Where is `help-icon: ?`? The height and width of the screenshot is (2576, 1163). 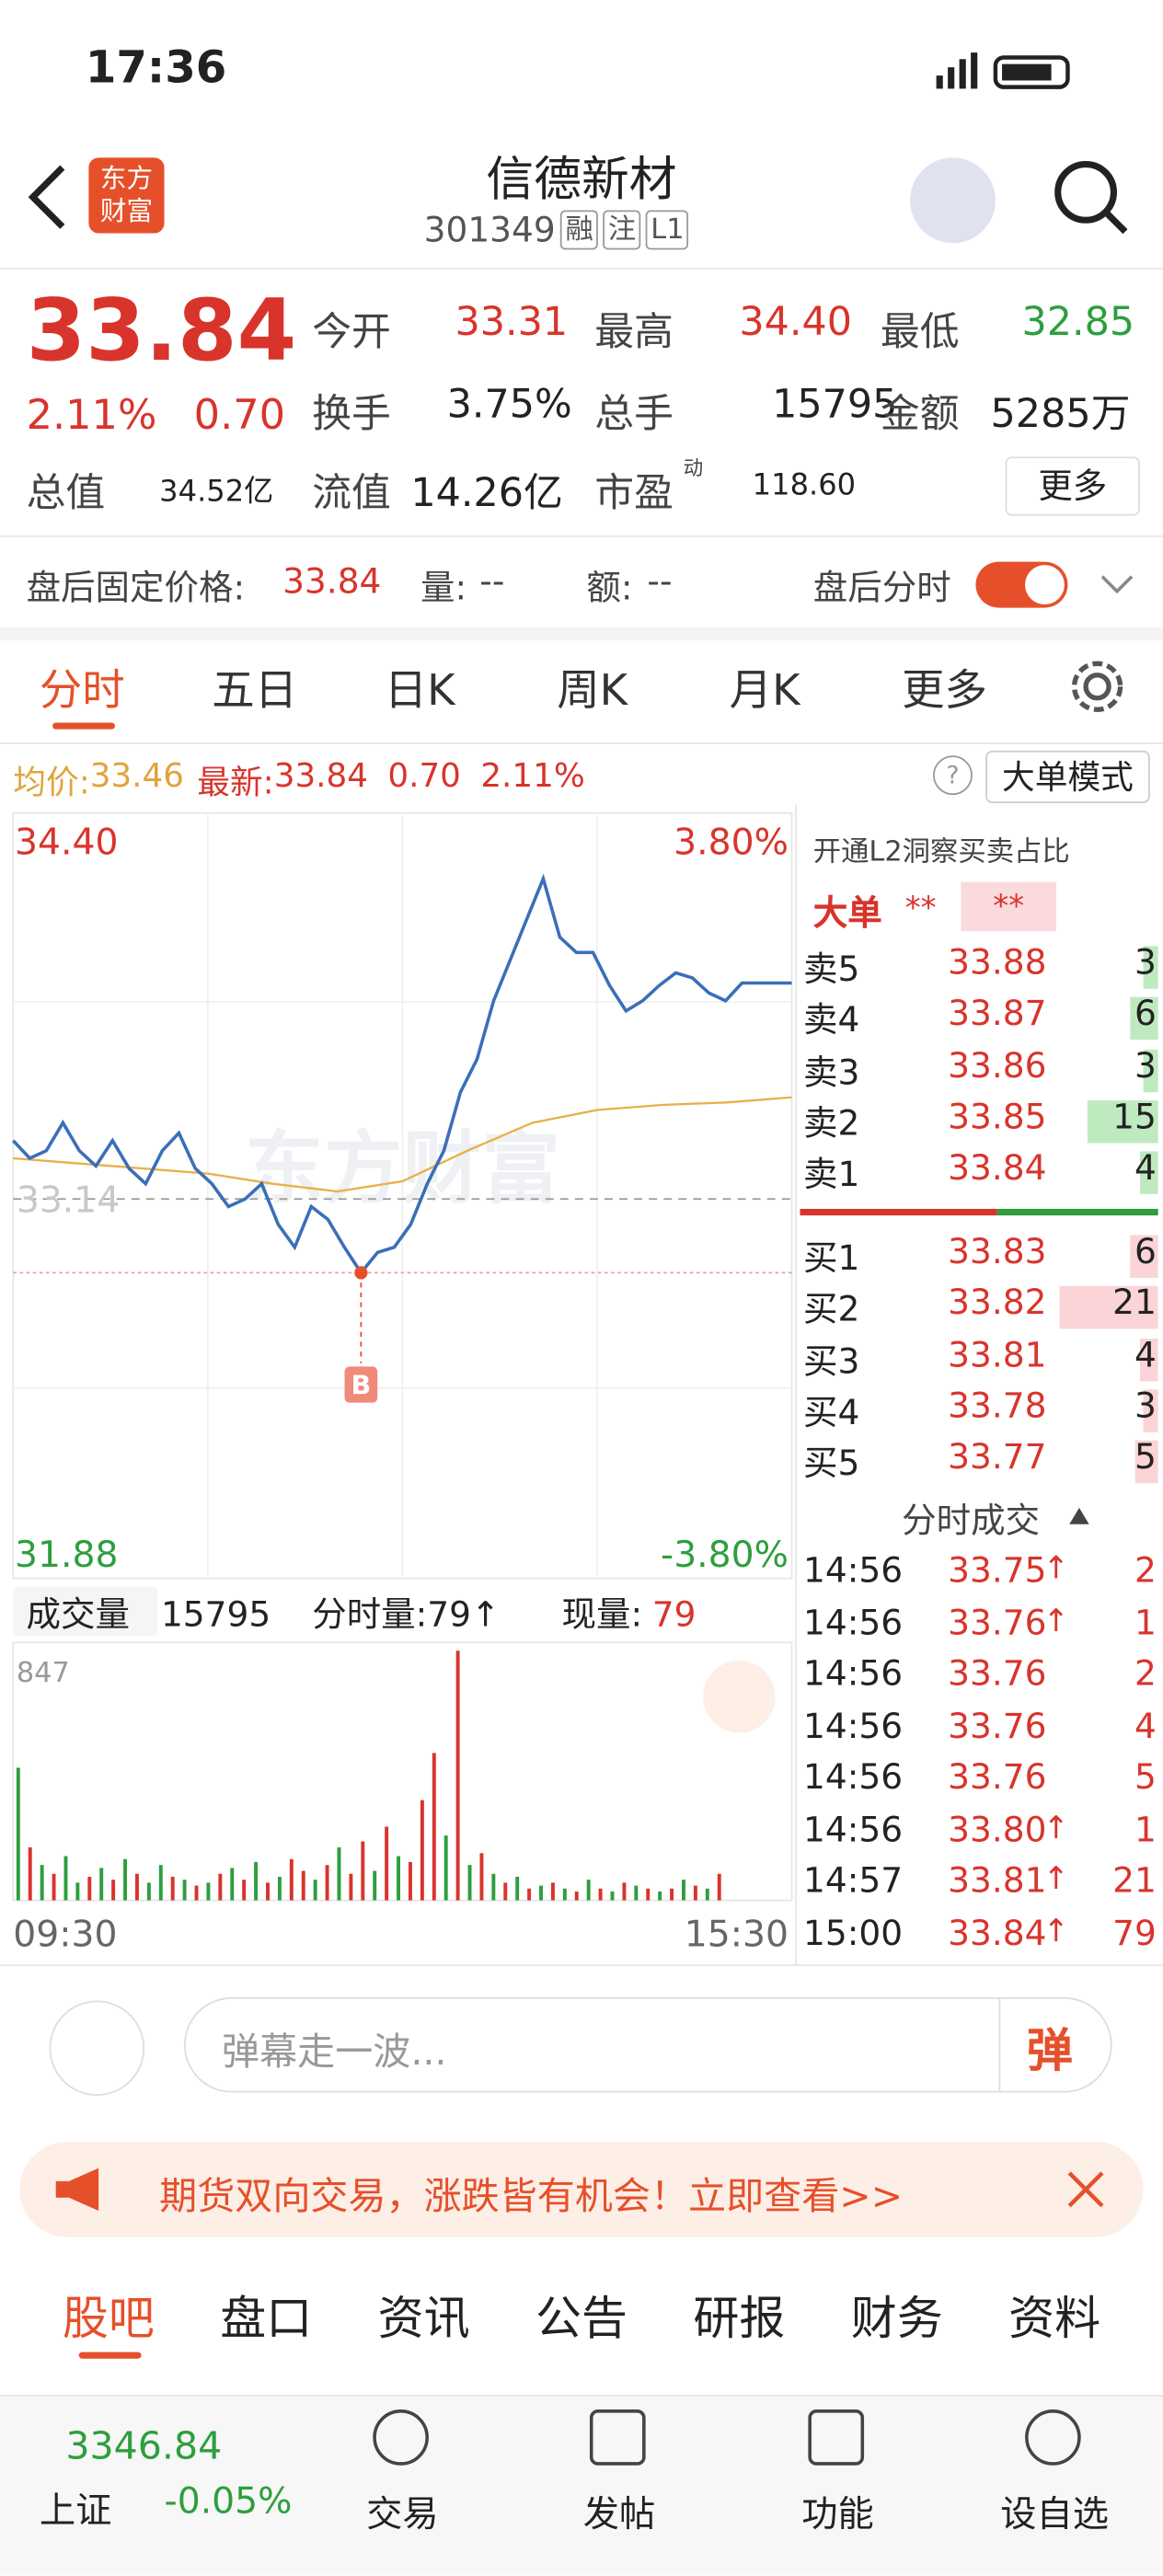 help-icon: ? is located at coordinates (953, 775).